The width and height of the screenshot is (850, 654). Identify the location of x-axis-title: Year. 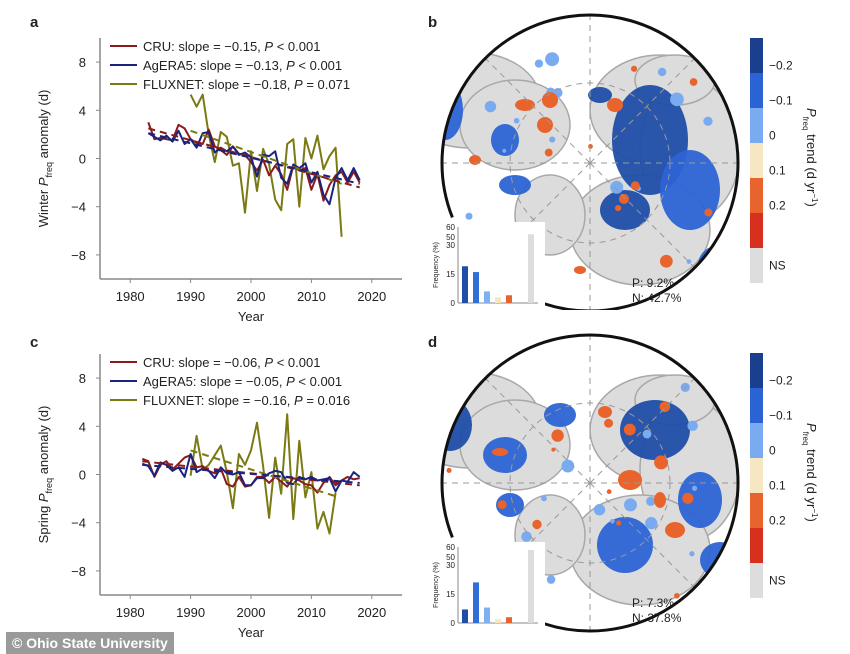
(251, 632).